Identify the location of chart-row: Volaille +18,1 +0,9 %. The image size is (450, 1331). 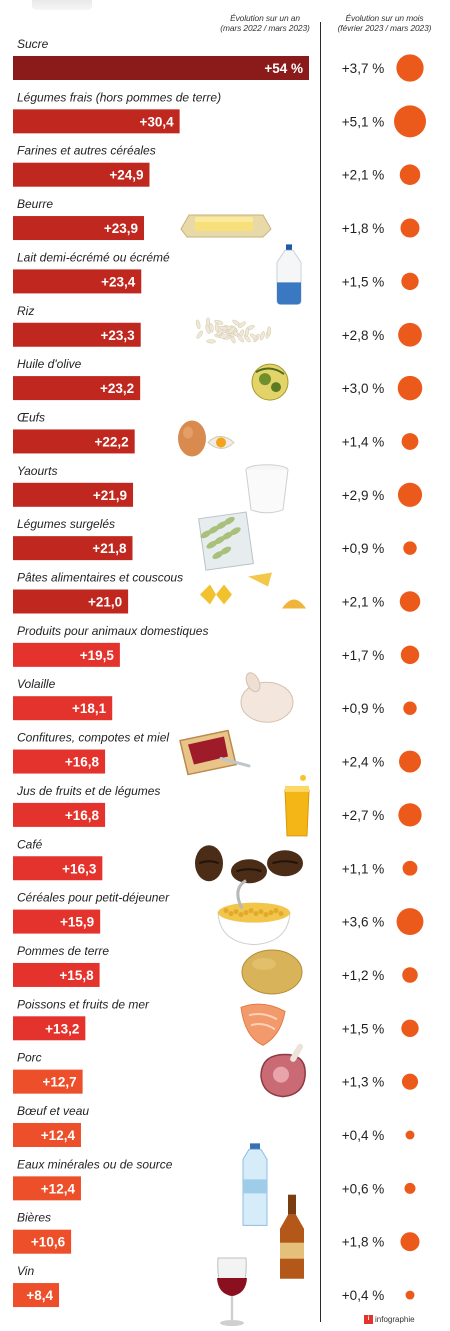
(215, 699).